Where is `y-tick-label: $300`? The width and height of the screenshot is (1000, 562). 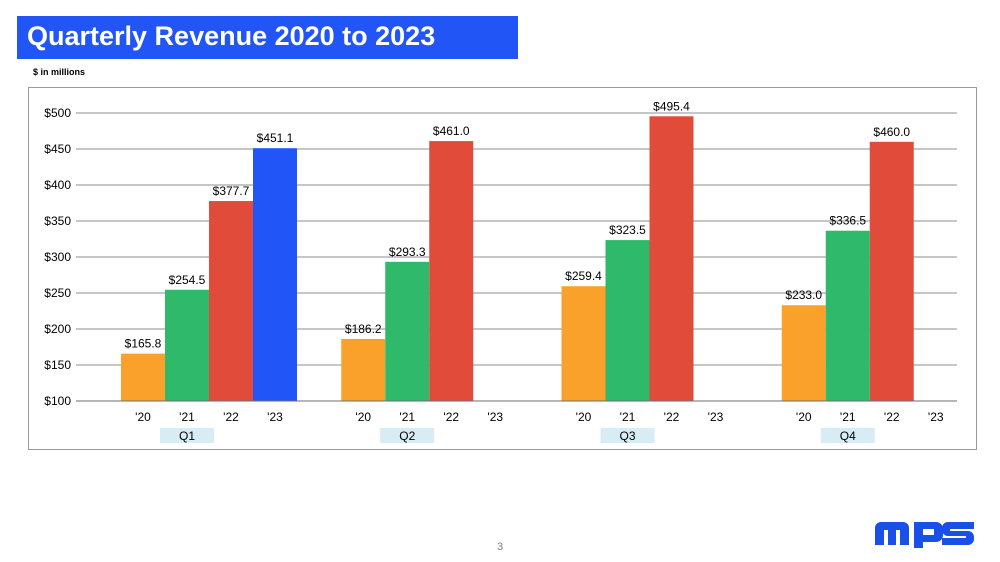 y-tick-label: $300 is located at coordinates (57, 257).